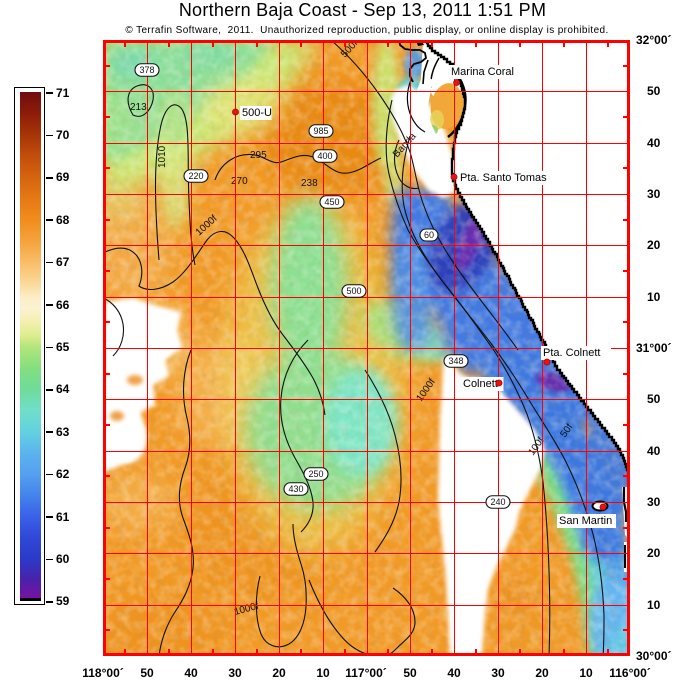 The width and height of the screenshot is (696, 698). What do you see at coordinates (482, 72) in the screenshot?
I see `svg-text: Marina Coral` at bounding box center [482, 72].